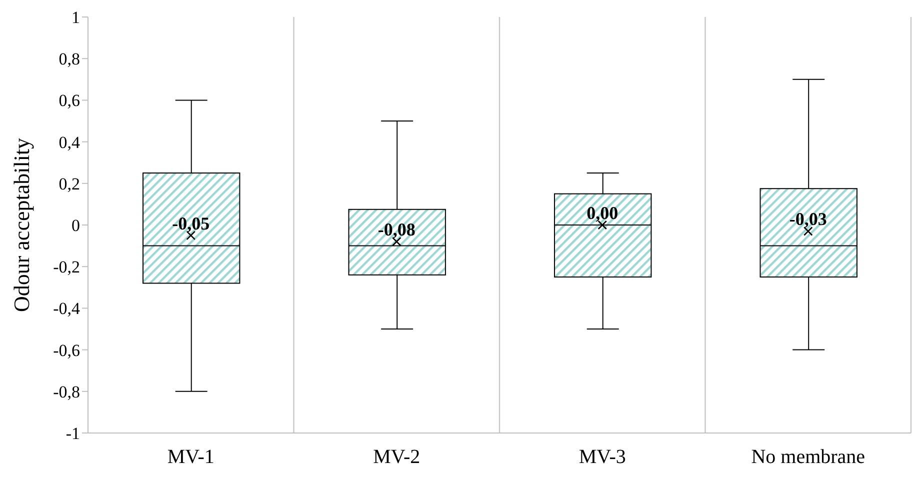 Image resolution: width=921 pixels, height=481 pixels. Describe the element at coordinates (76, 18) in the screenshot. I see `y-tick-label: 1` at that location.